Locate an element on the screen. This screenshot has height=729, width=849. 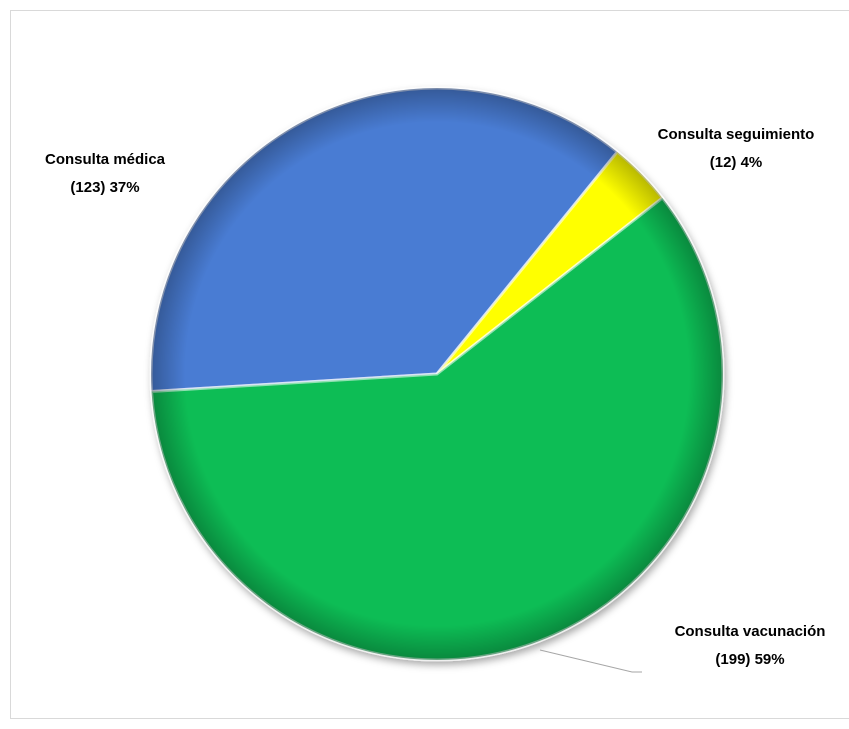
slice-label: Consulta médica is located at coordinates (105, 159).